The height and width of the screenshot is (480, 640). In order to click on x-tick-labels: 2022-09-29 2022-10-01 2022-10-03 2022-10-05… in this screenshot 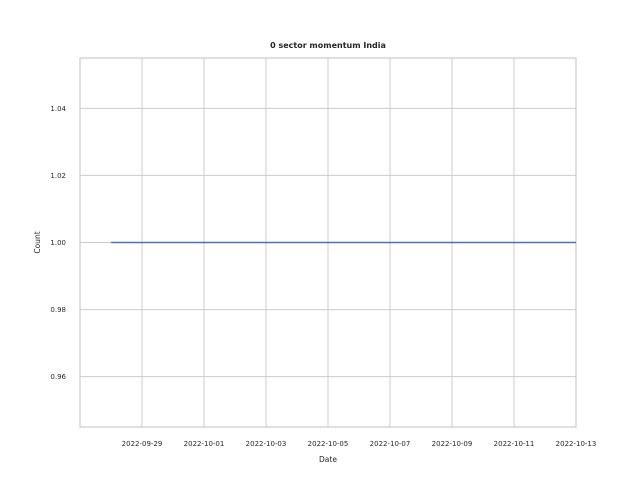, I will do `click(359, 444)`.